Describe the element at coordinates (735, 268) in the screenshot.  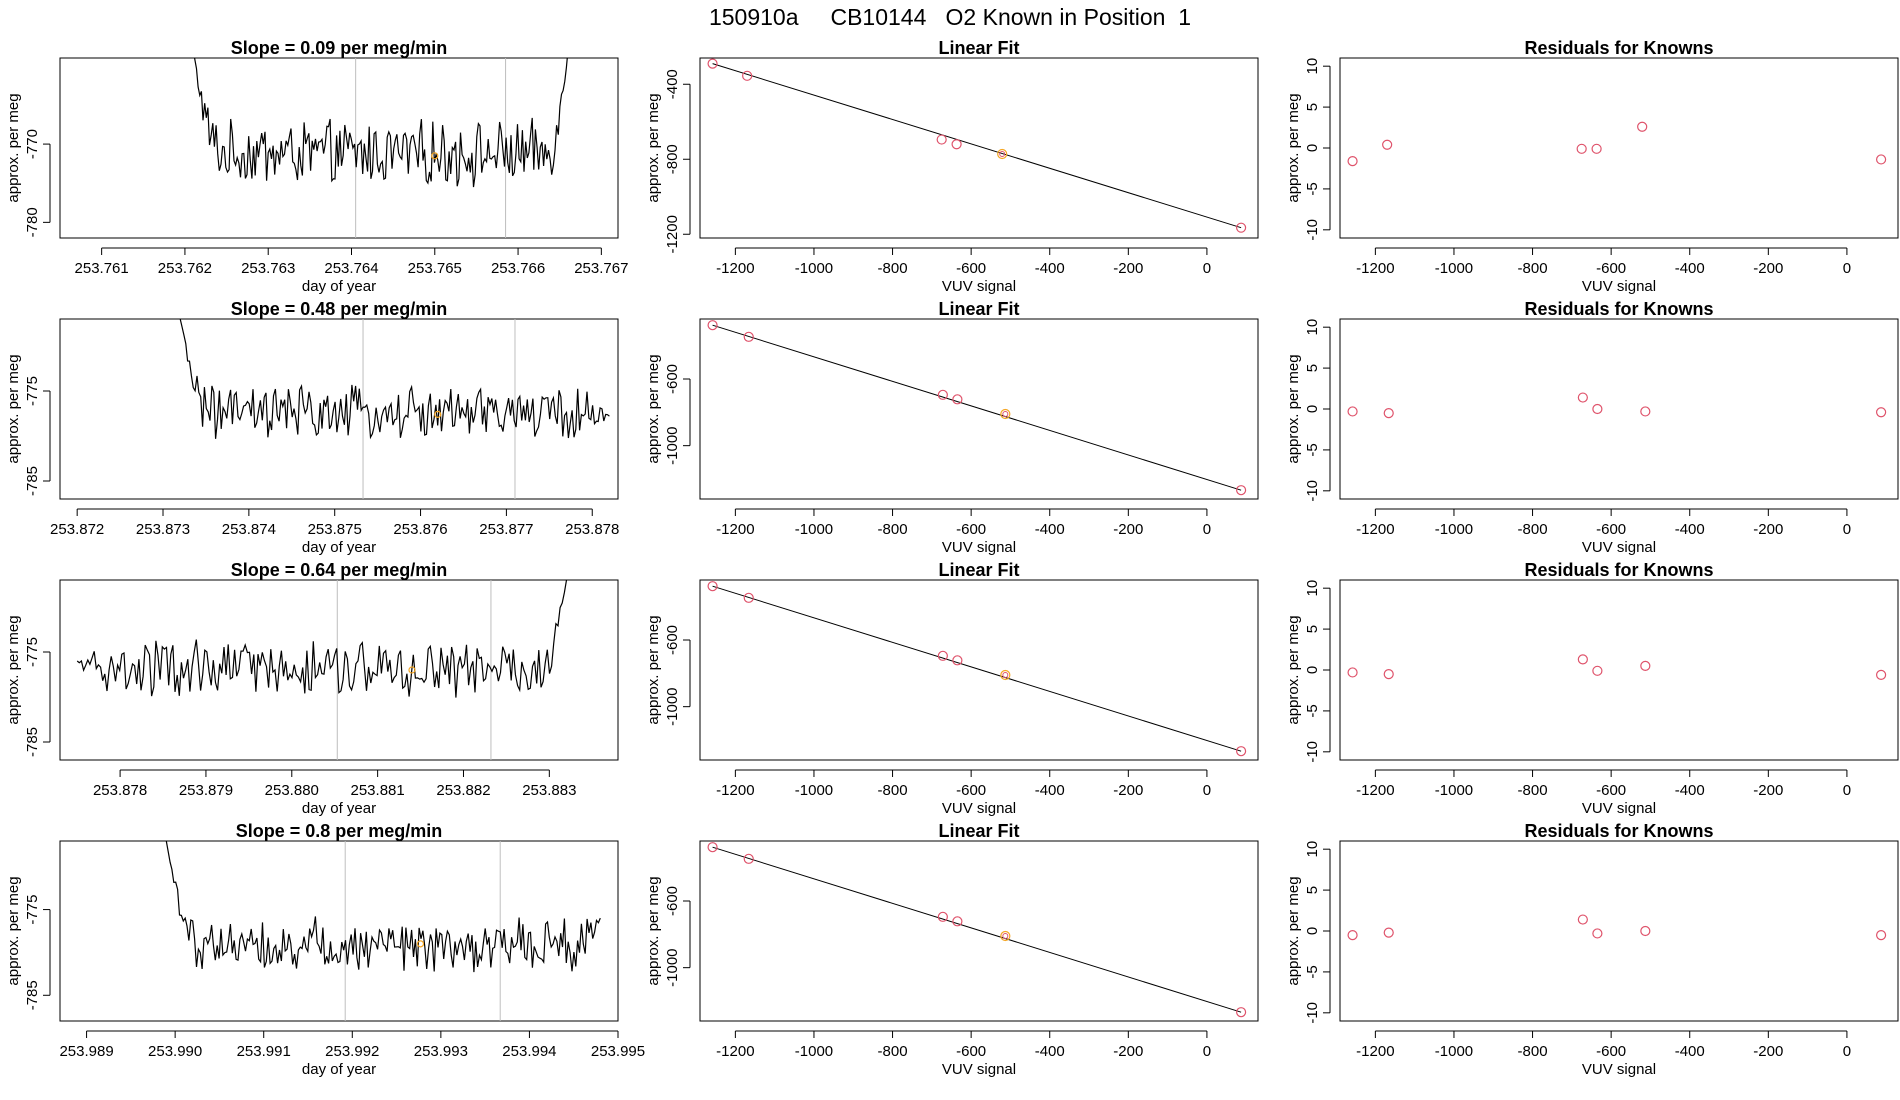
I see `chart-2-x-tick-label: -1200` at that location.